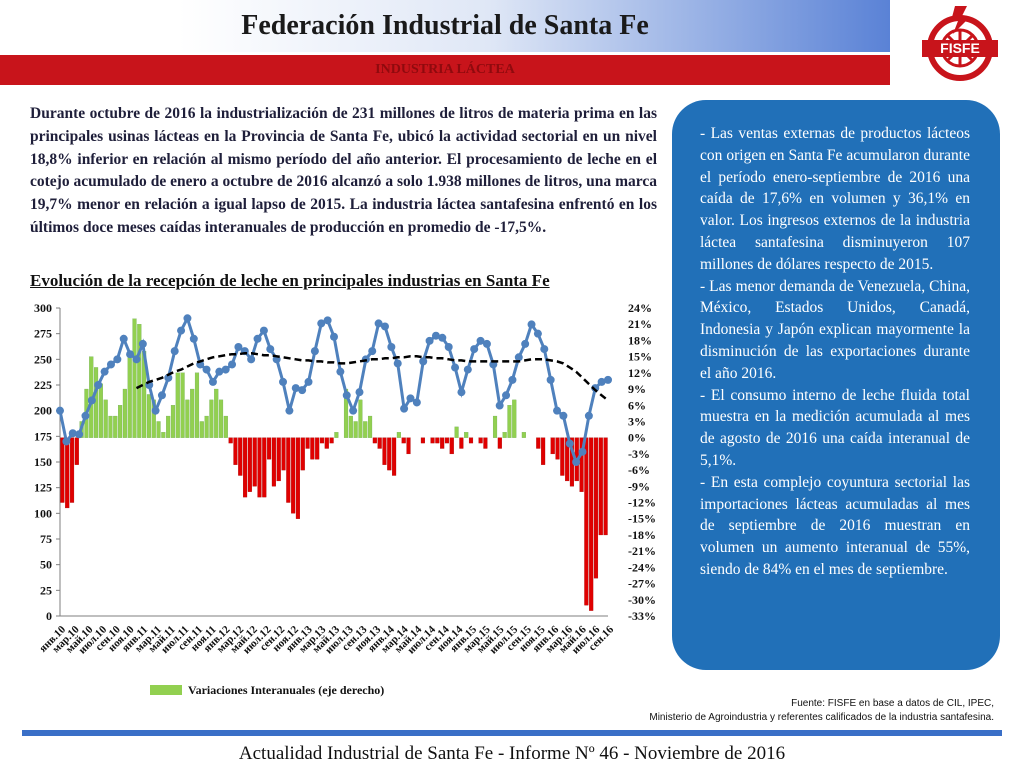  I want to click on y-right-tick-label: -30%, so click(642, 600).